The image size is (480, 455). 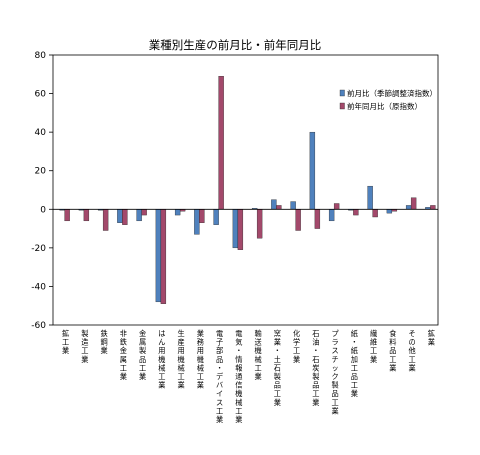 I want to click on chart-title: 業種別生産の前月比・前年同月比, so click(x=235, y=45).